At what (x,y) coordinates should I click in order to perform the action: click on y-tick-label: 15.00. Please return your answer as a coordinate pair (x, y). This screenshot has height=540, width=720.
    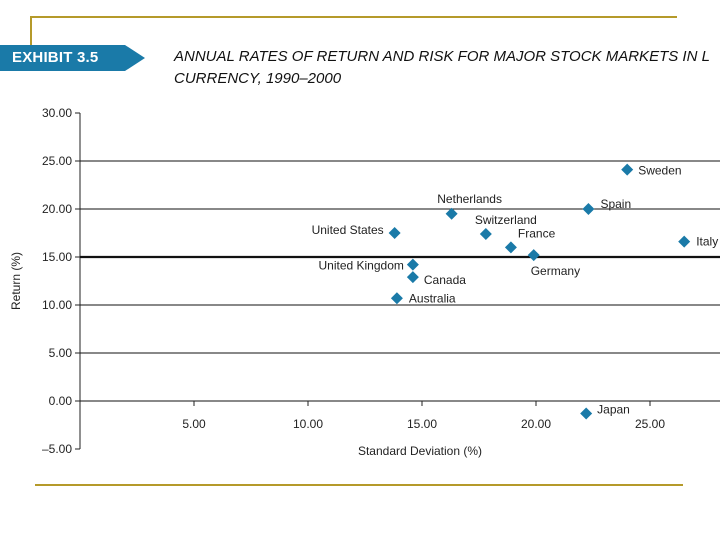
    Looking at the image, I should click on (57, 257).